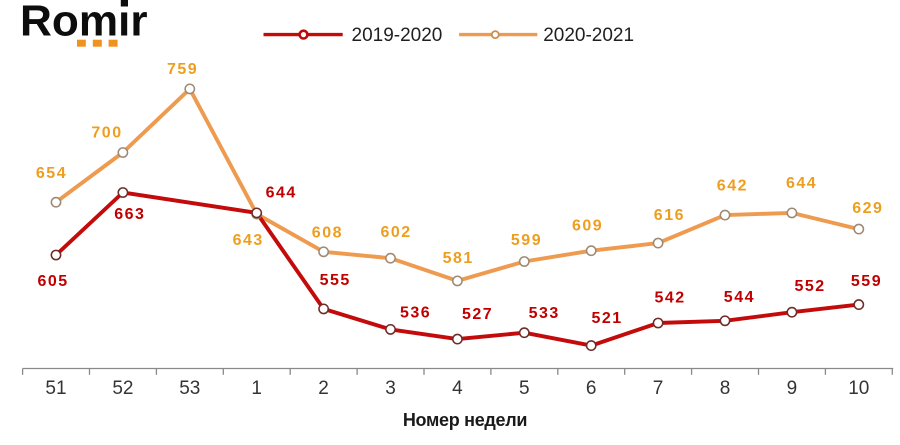 This screenshot has width=900, height=445. What do you see at coordinates (739, 297) in the screenshot?
I see `svg-text: 544` at bounding box center [739, 297].